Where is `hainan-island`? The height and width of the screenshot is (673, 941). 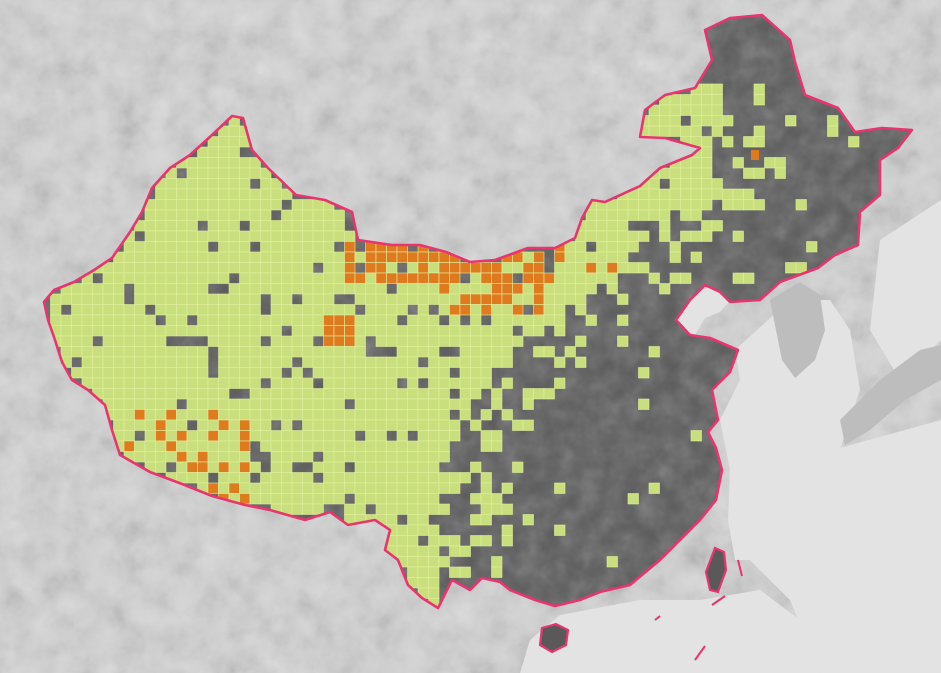
hainan-island is located at coordinates (554, 638).